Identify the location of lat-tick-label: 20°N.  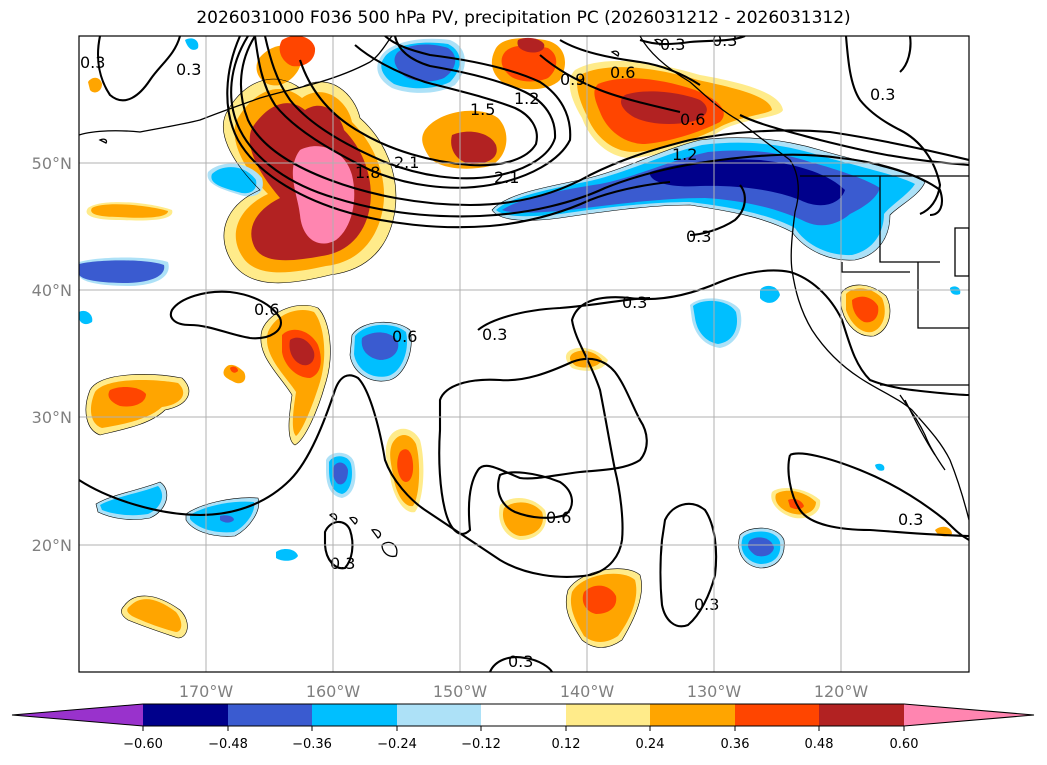
(52, 545).